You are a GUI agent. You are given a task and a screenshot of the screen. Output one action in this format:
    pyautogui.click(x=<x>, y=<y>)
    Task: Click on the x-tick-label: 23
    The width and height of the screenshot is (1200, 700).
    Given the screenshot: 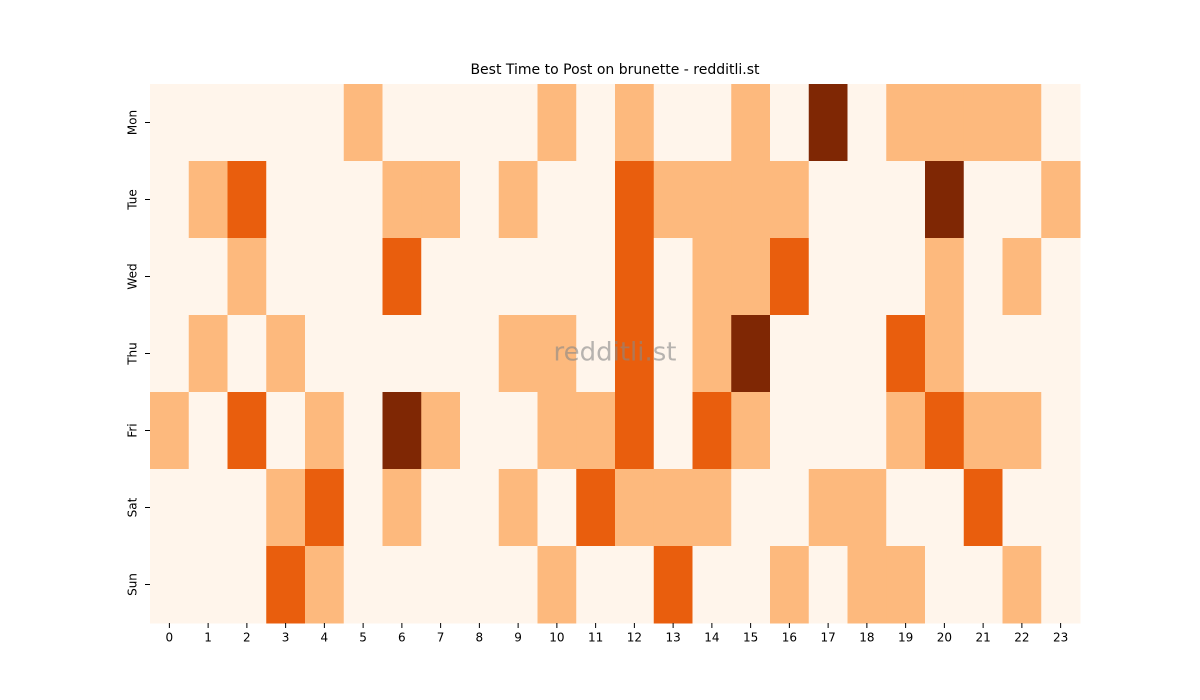 What is the action you would take?
    pyautogui.click(x=1060, y=638)
    